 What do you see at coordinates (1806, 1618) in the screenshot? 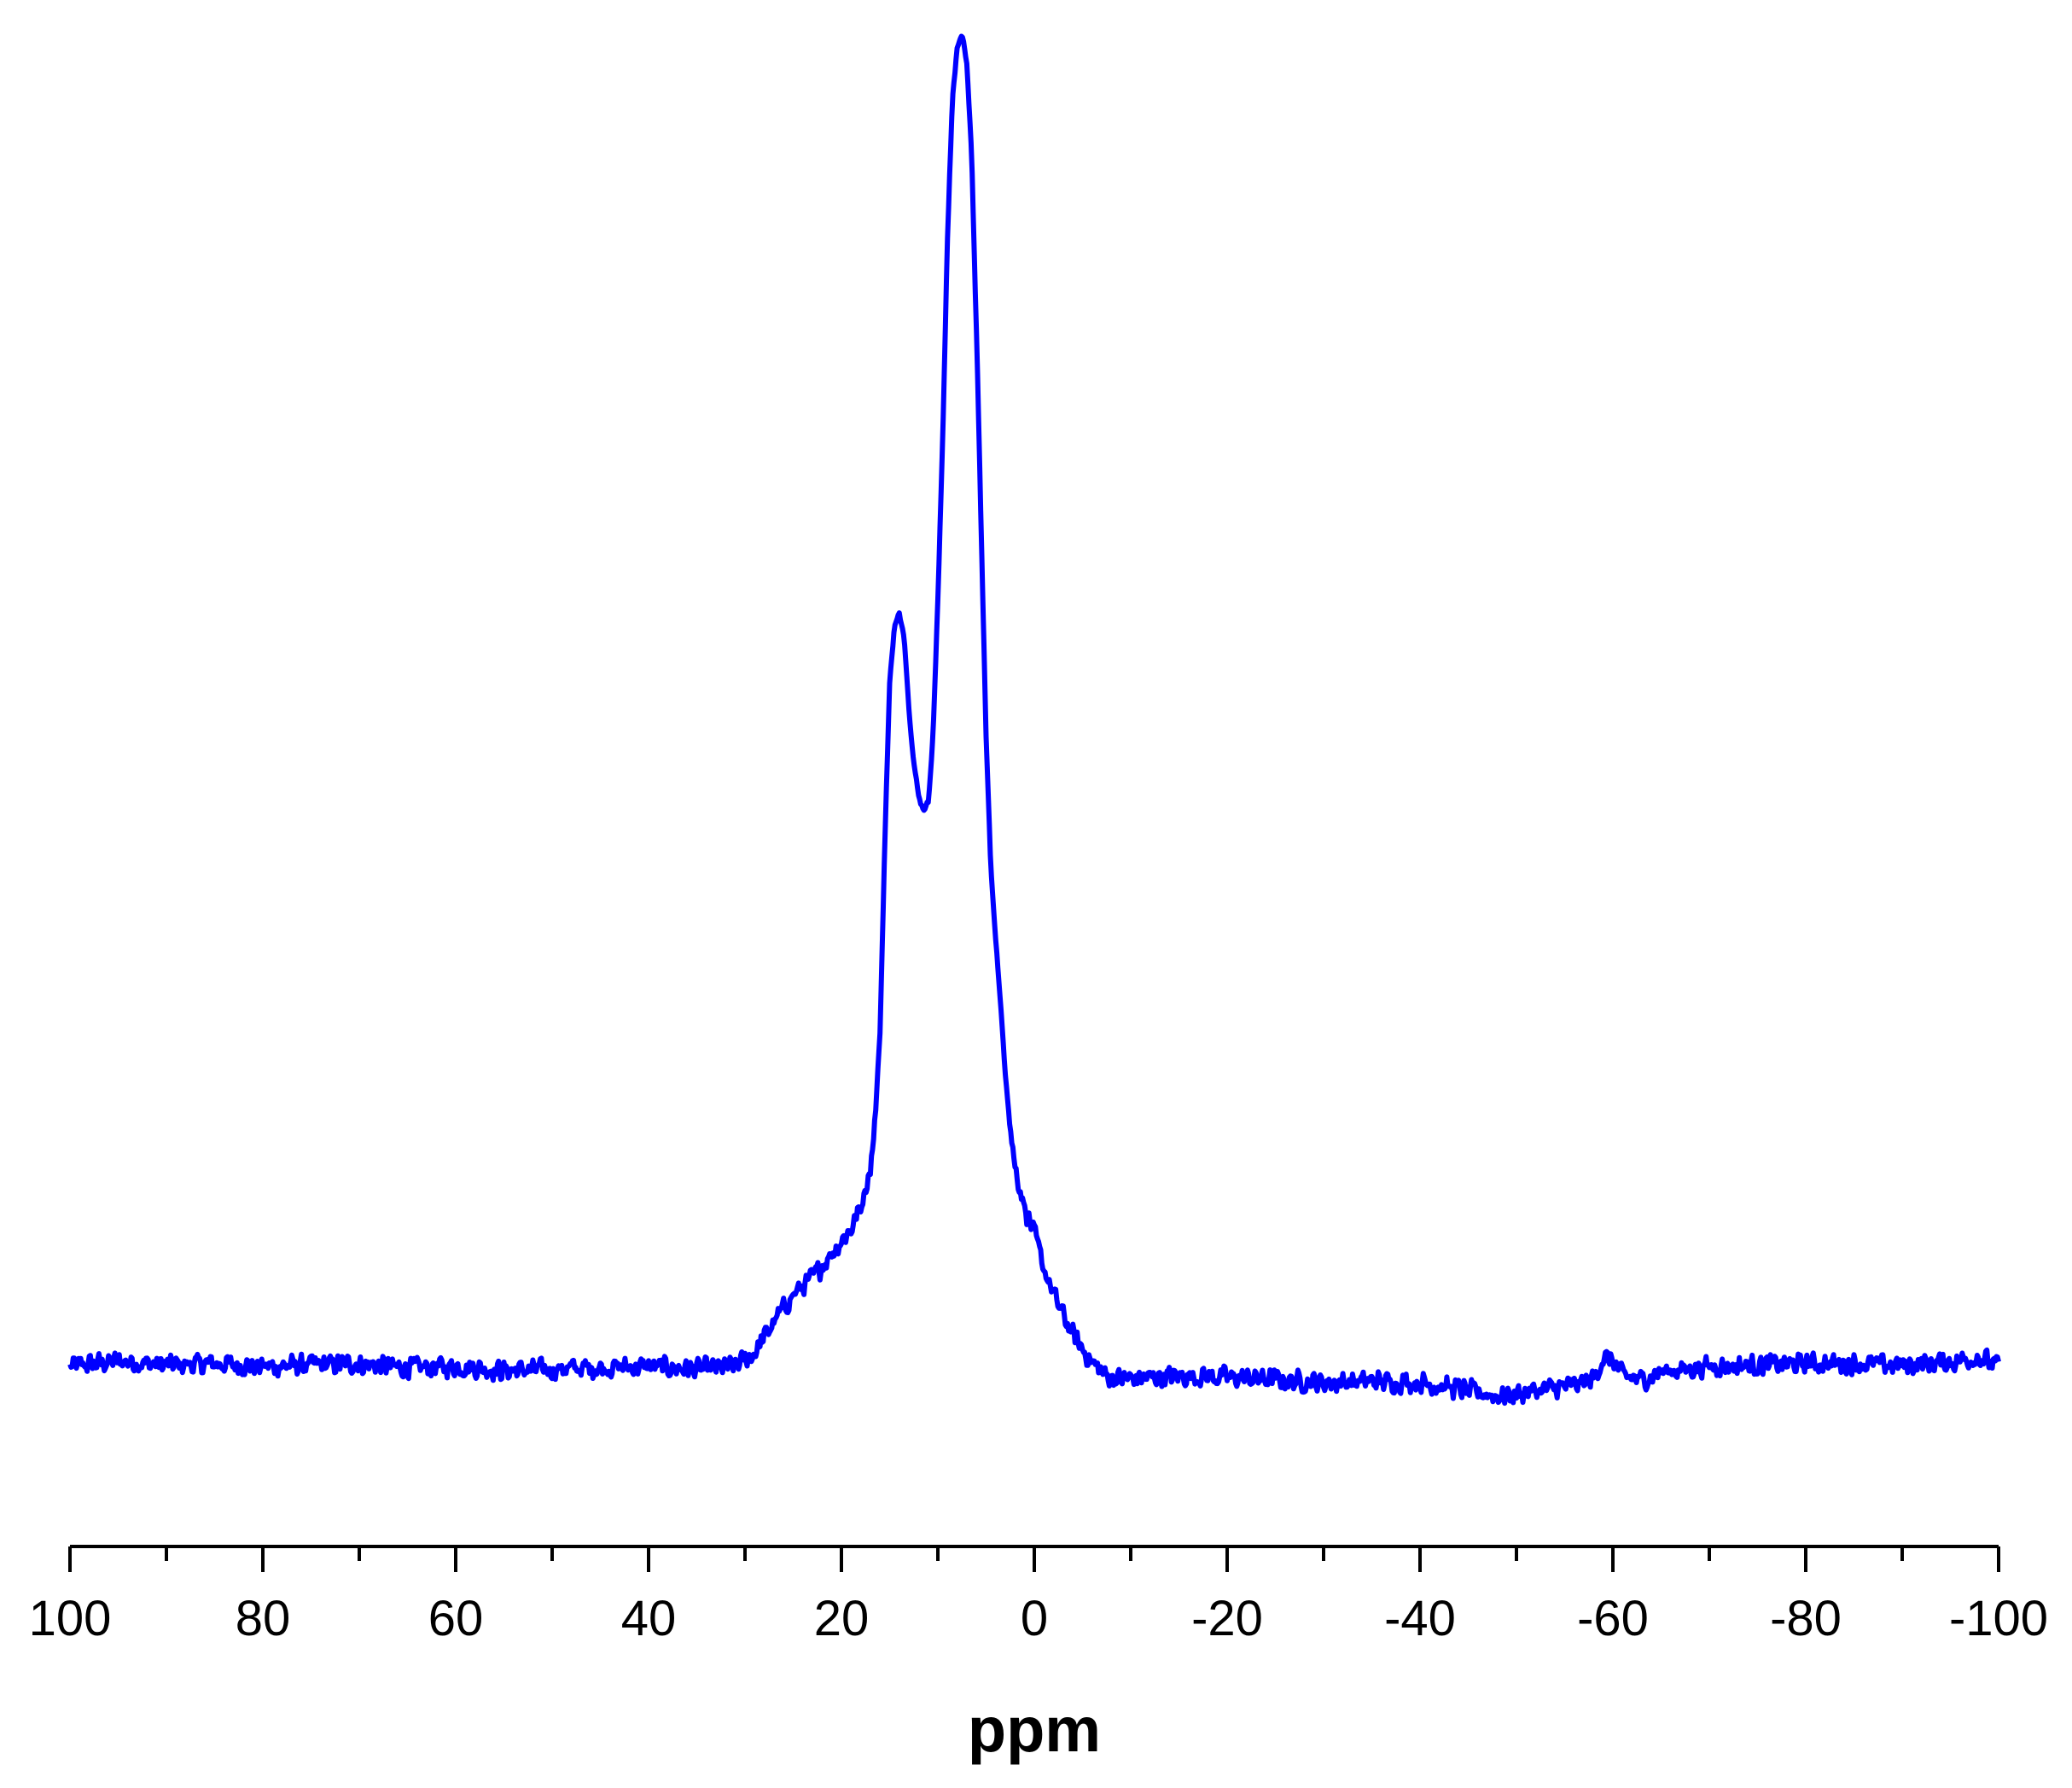
I see `x-tick-label: -80` at bounding box center [1806, 1618].